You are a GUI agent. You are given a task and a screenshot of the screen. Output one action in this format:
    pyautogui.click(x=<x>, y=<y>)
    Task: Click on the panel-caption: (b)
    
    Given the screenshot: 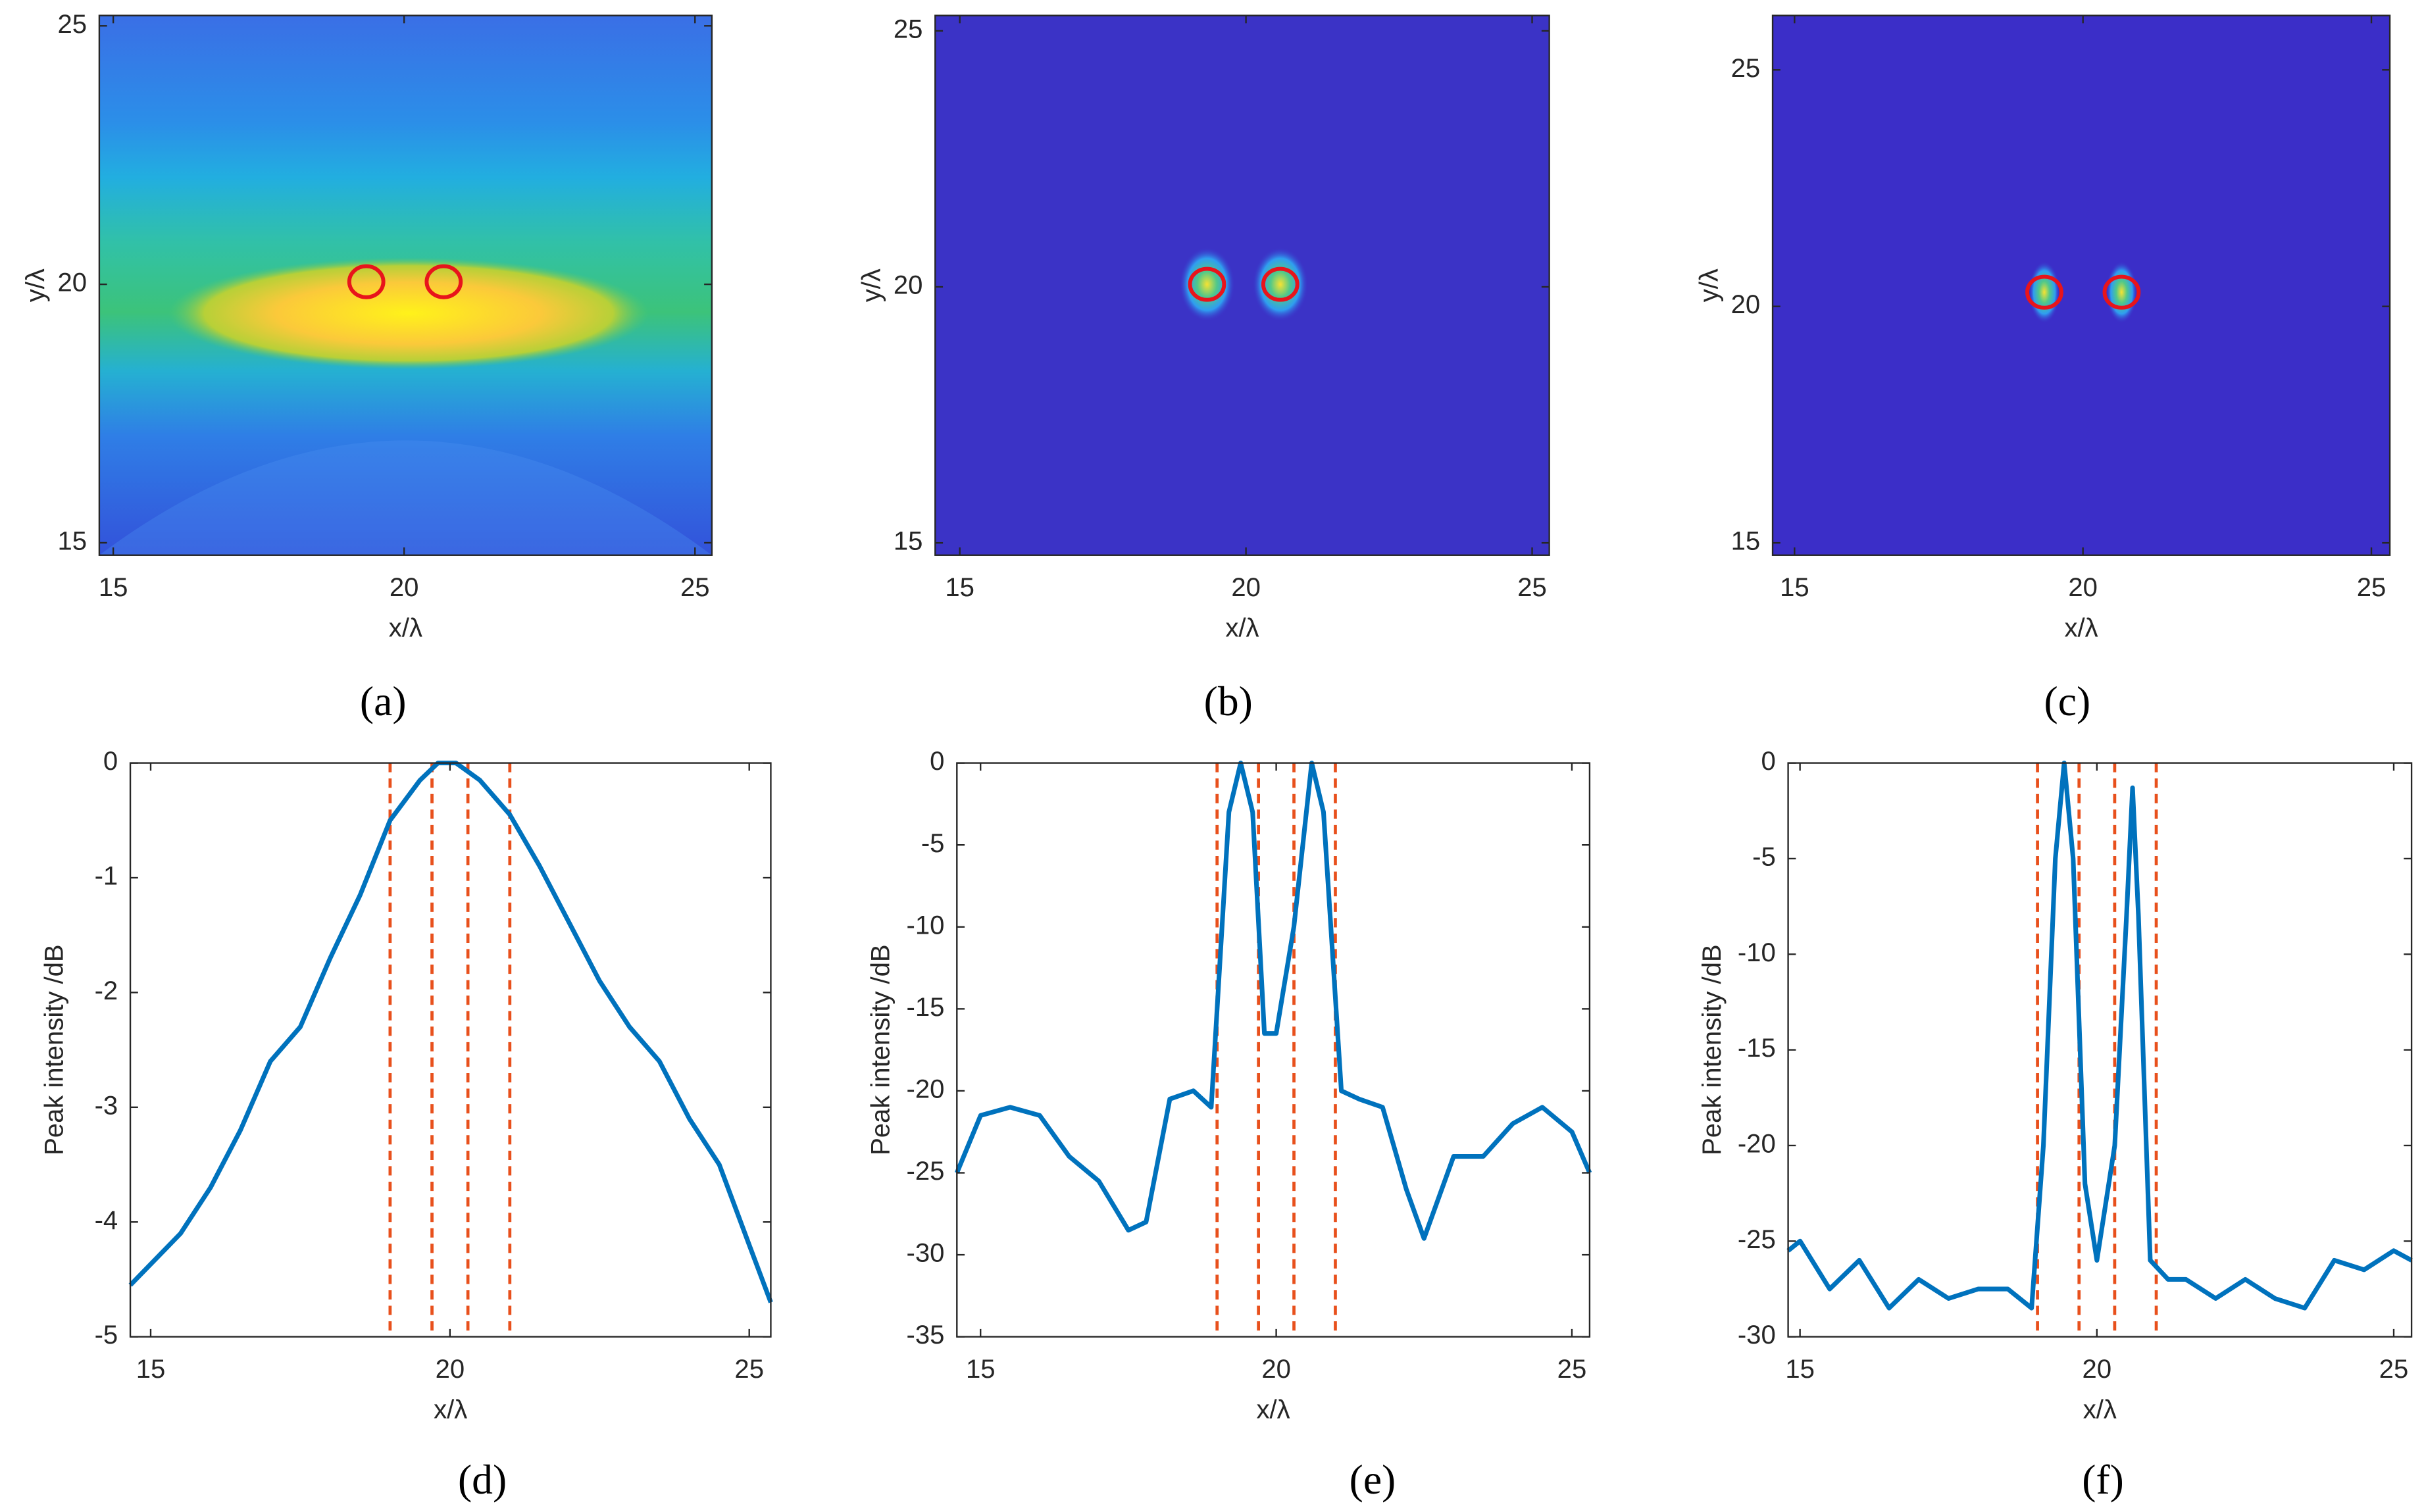 What is the action you would take?
    pyautogui.click(x=1228, y=701)
    